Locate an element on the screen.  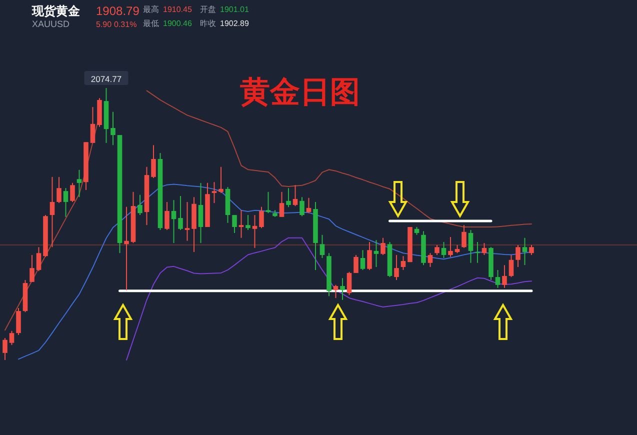
text: 0.31% is located at coordinates (125, 24).